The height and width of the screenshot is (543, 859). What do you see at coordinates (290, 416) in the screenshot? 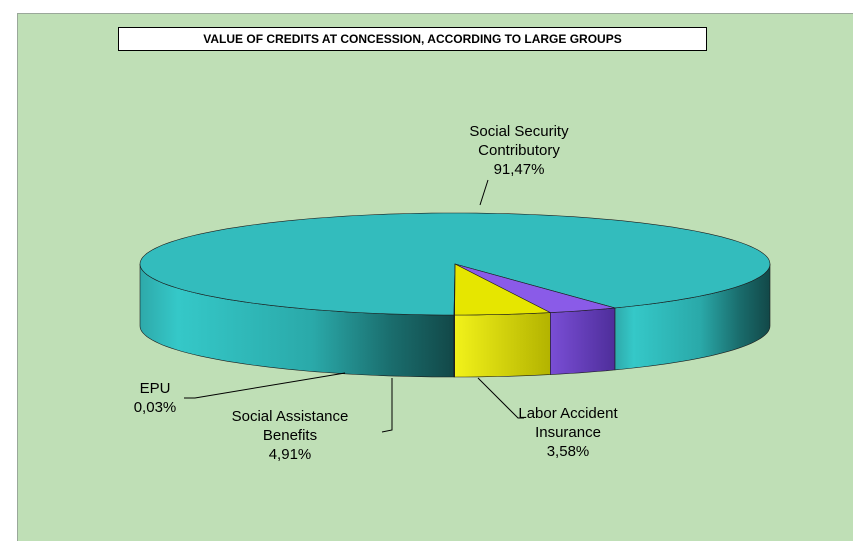
I see `slice-label-2-line-0: Social Assistance` at bounding box center [290, 416].